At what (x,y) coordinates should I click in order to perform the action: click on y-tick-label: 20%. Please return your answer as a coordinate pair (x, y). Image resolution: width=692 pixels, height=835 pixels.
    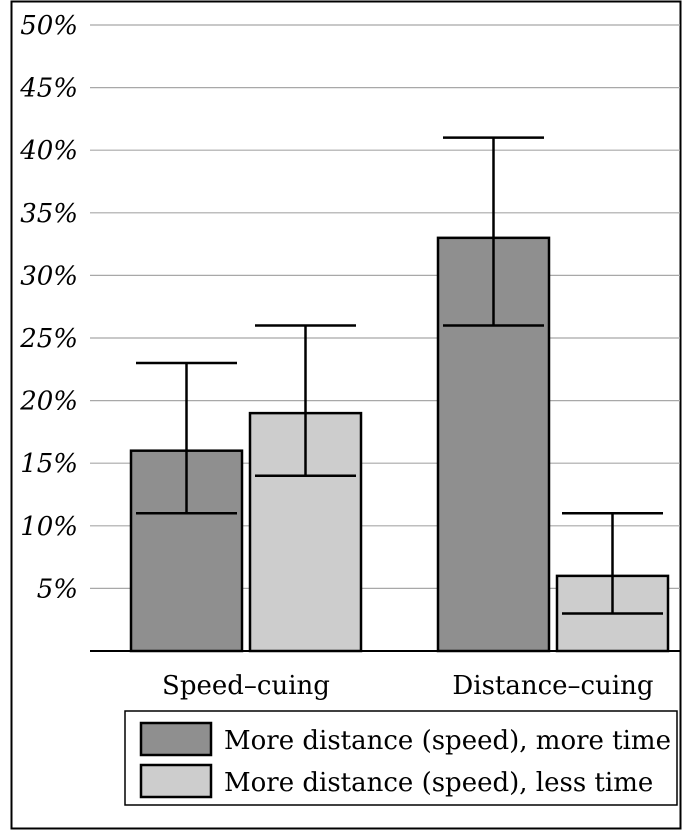
    Looking at the image, I should click on (48, 402).